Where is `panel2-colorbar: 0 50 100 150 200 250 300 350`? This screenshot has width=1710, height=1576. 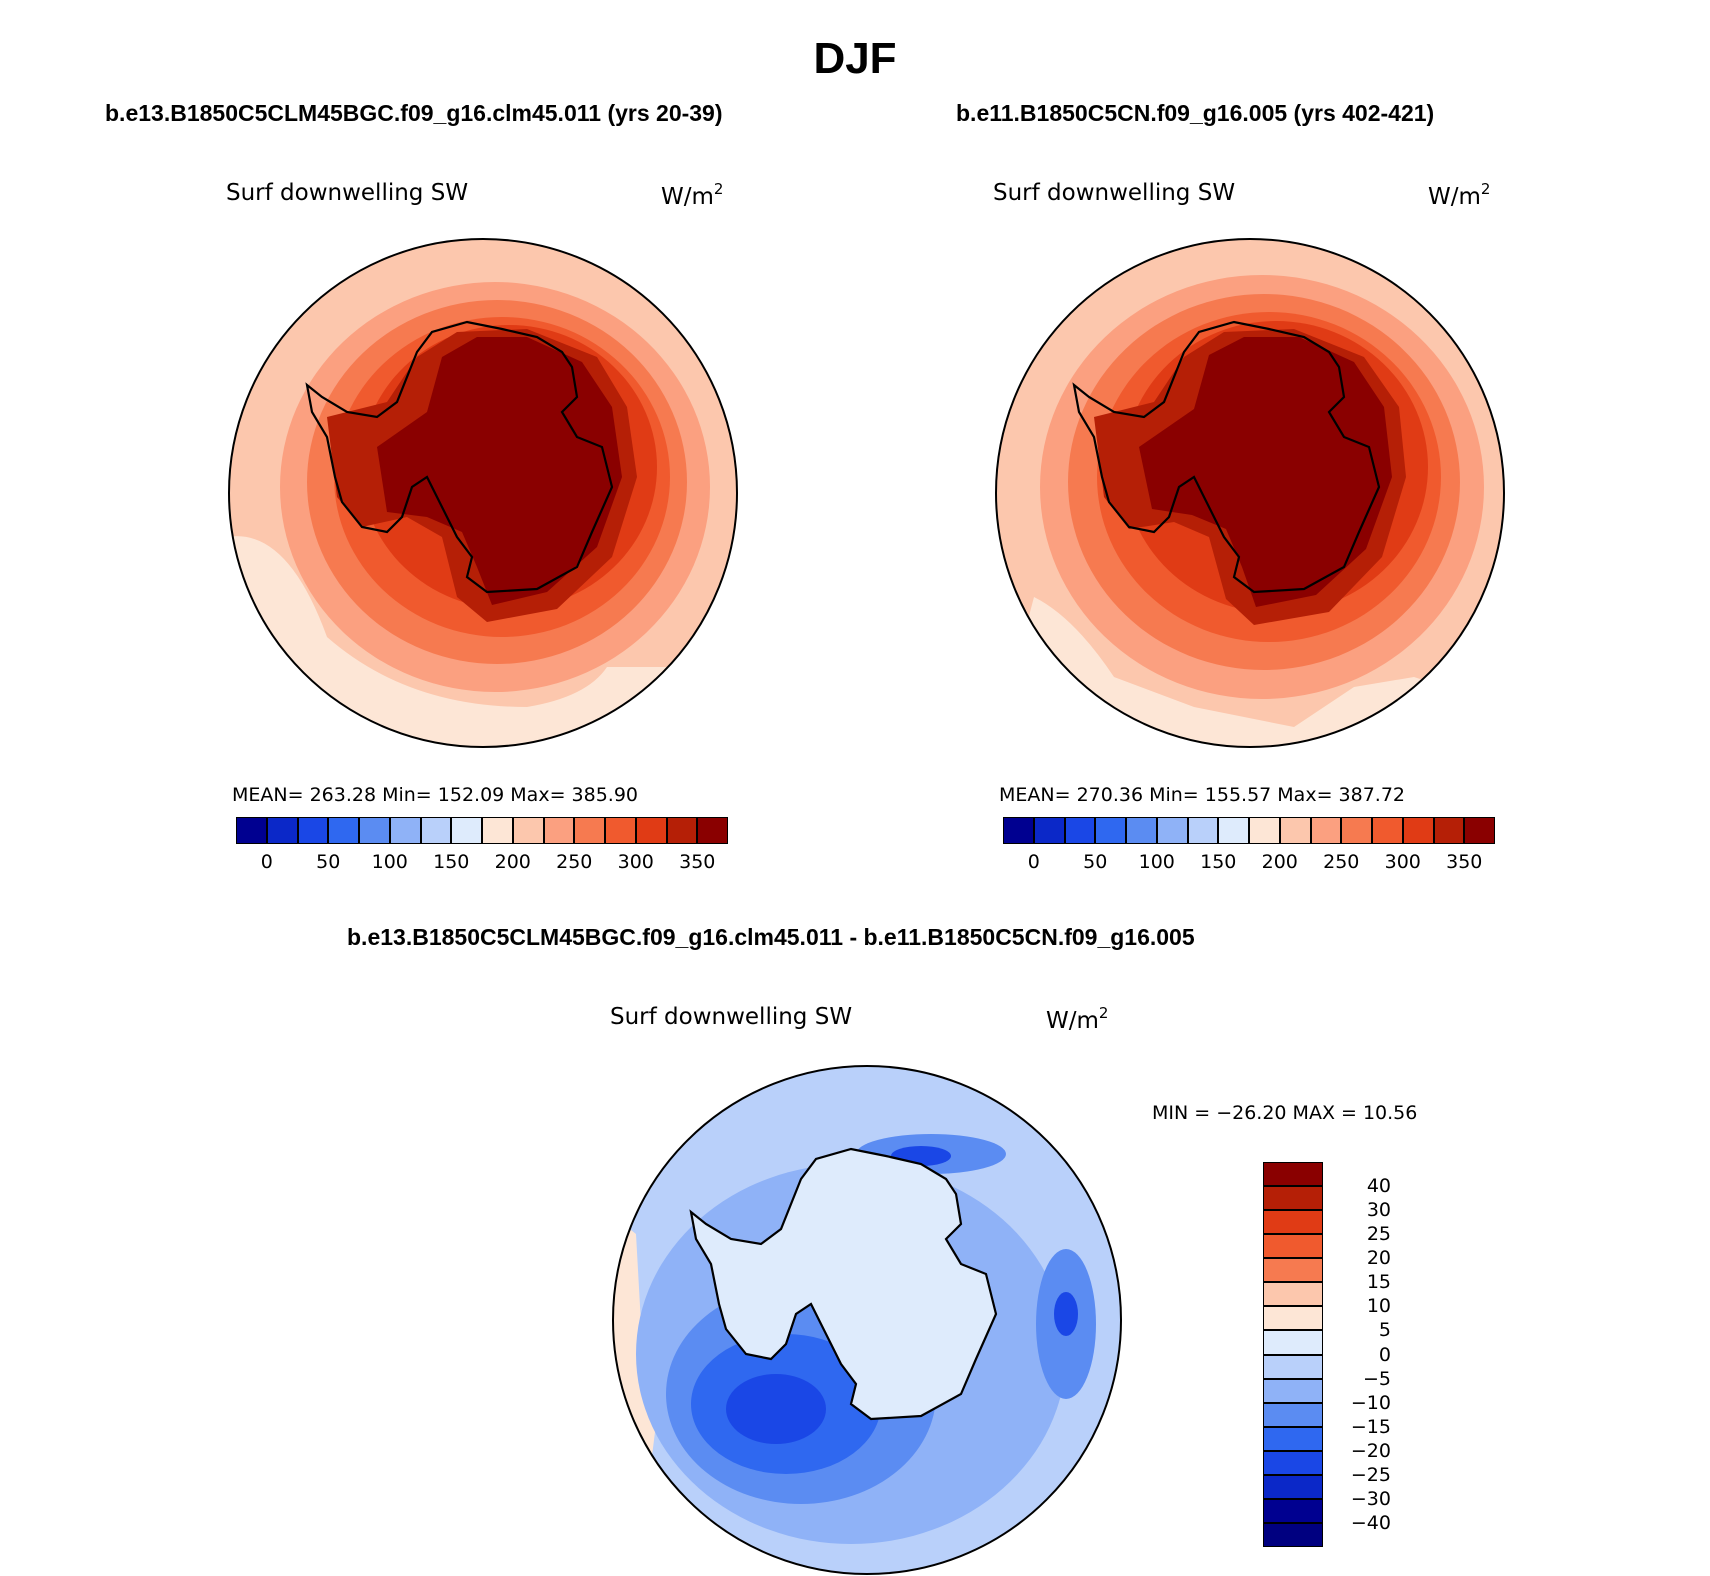
panel2-colorbar: 0 50 100 150 200 250 300 350 is located at coordinates (1249, 845).